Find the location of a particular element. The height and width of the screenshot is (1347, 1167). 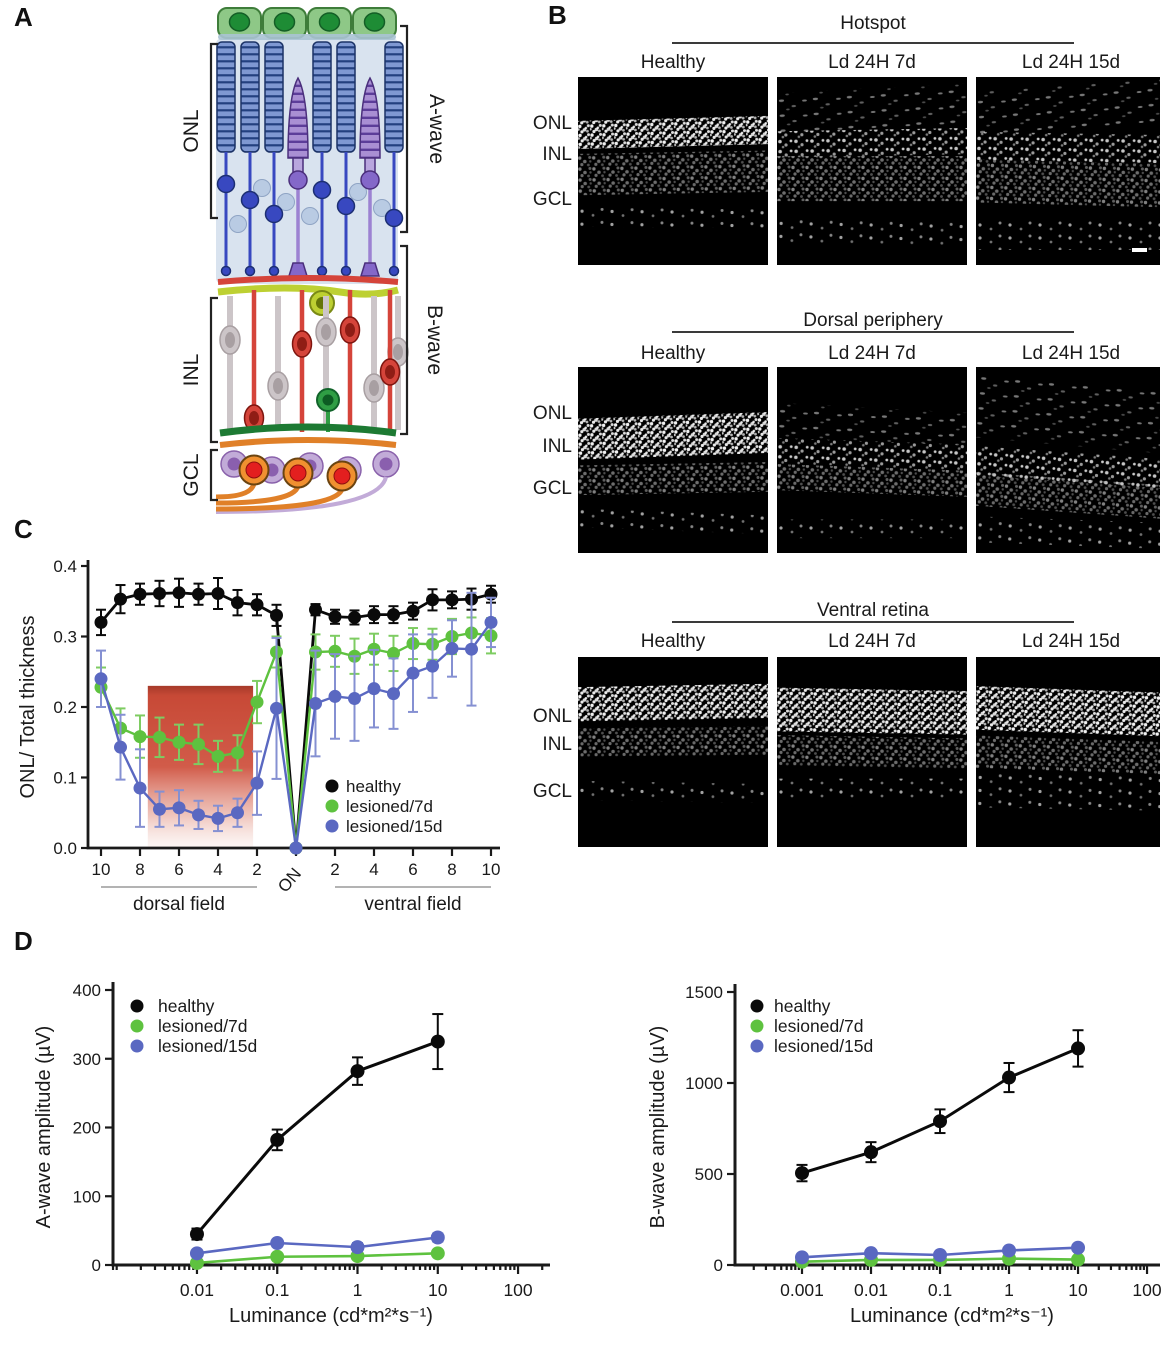

y-tick-label: 0.4 is located at coordinates (65, 566).